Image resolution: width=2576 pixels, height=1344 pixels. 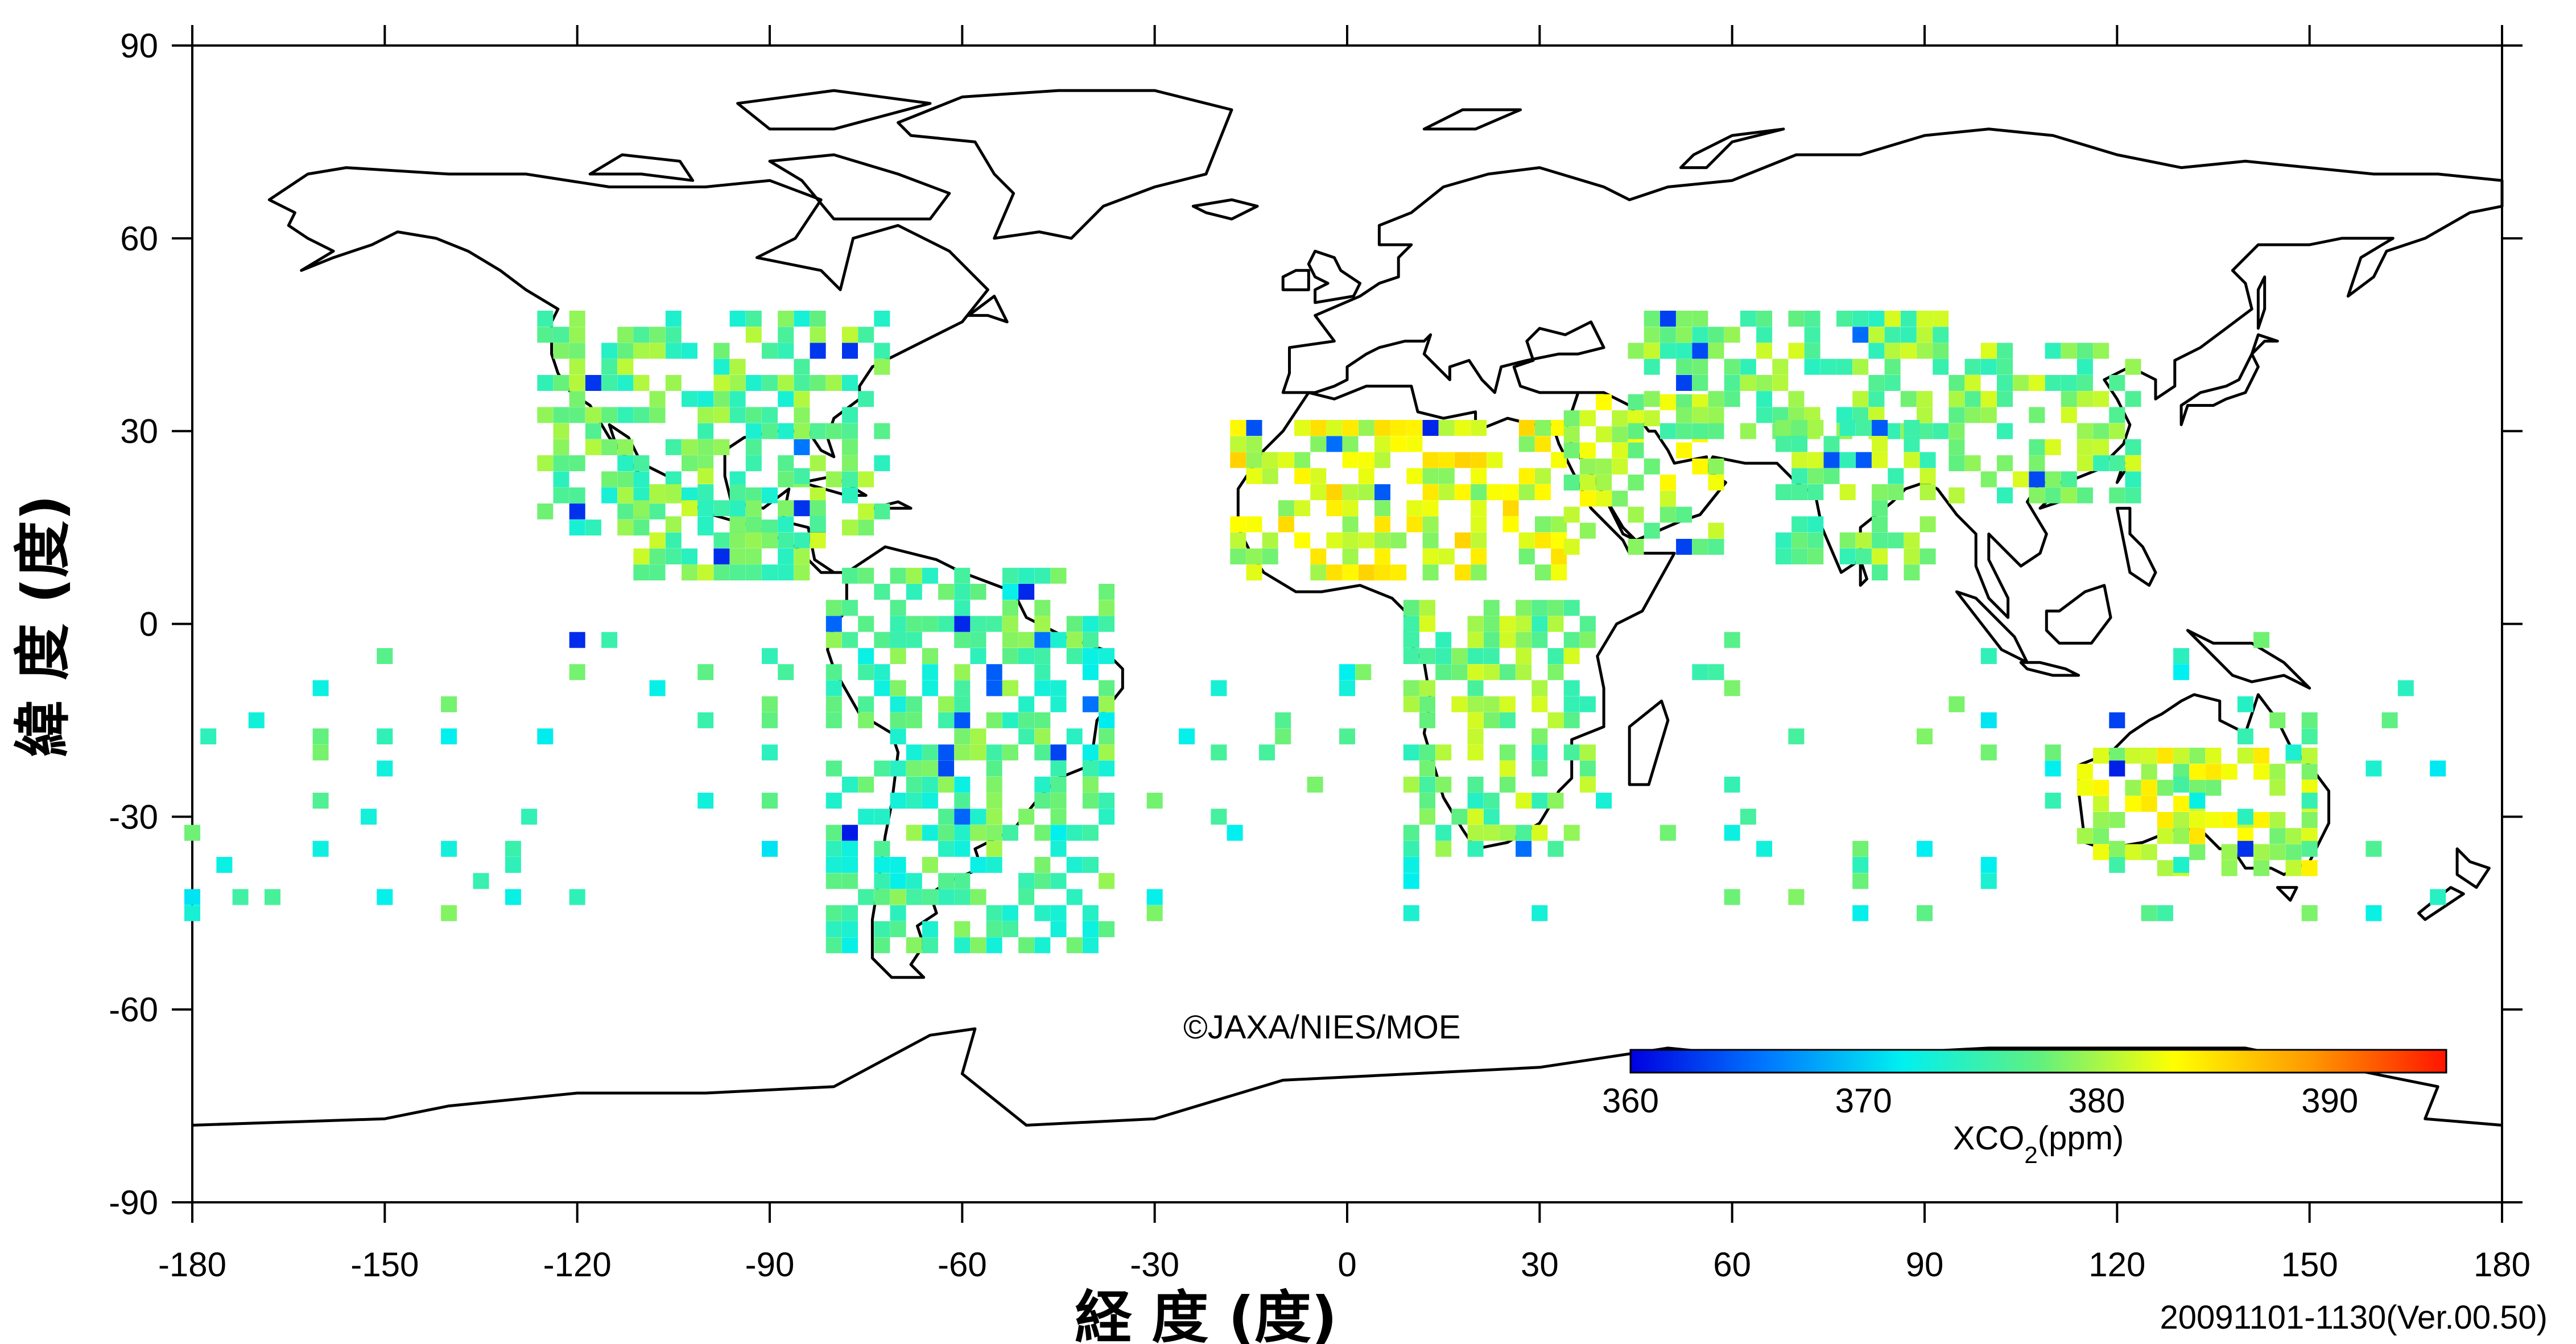 What do you see at coordinates (385, 1265) in the screenshot?
I see `x-tick-label: -150` at bounding box center [385, 1265].